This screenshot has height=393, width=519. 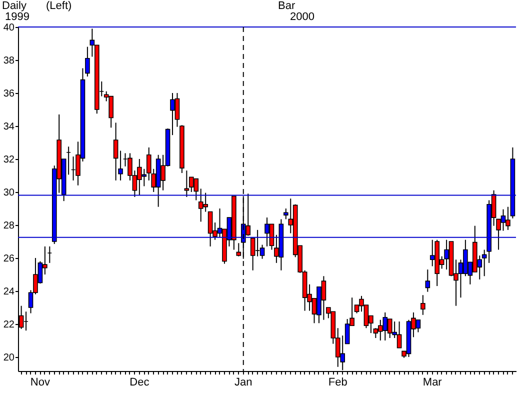 I want to click on x-tick-label: Jan, so click(x=243, y=382).